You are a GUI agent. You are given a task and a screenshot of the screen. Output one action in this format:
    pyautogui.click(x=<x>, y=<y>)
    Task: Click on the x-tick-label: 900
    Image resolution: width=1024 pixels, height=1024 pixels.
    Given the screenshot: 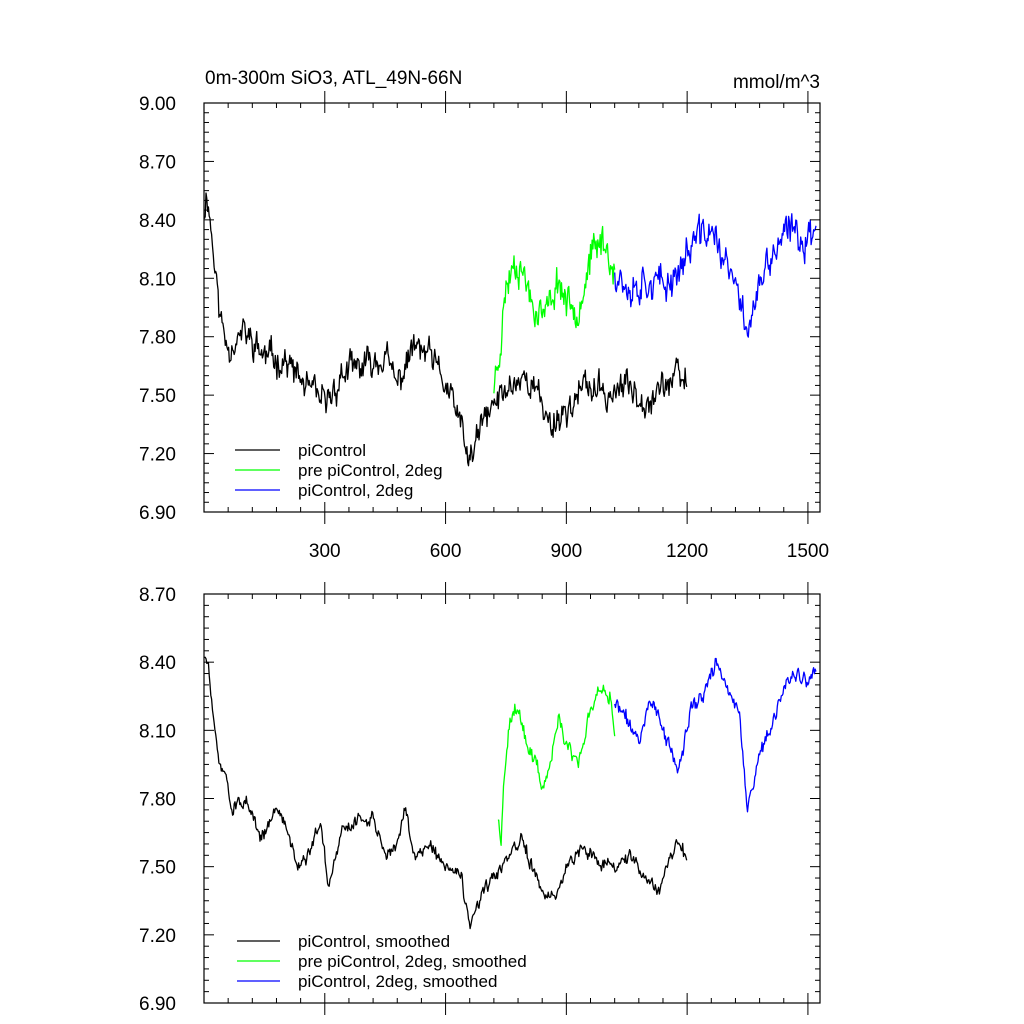 What is the action you would take?
    pyautogui.click(x=567, y=551)
    